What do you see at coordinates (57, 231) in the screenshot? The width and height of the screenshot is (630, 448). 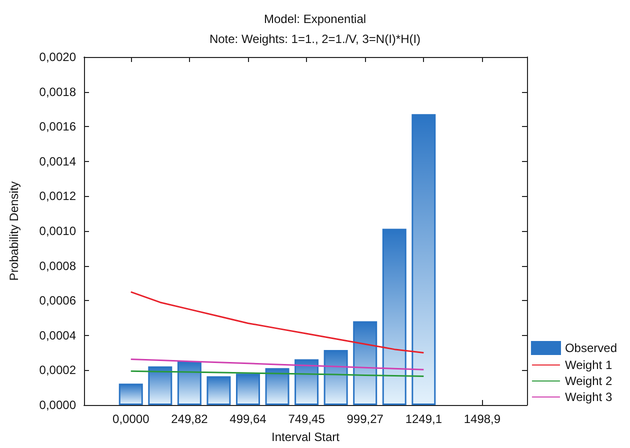 I see `y-tick-label: 0,0010` at bounding box center [57, 231].